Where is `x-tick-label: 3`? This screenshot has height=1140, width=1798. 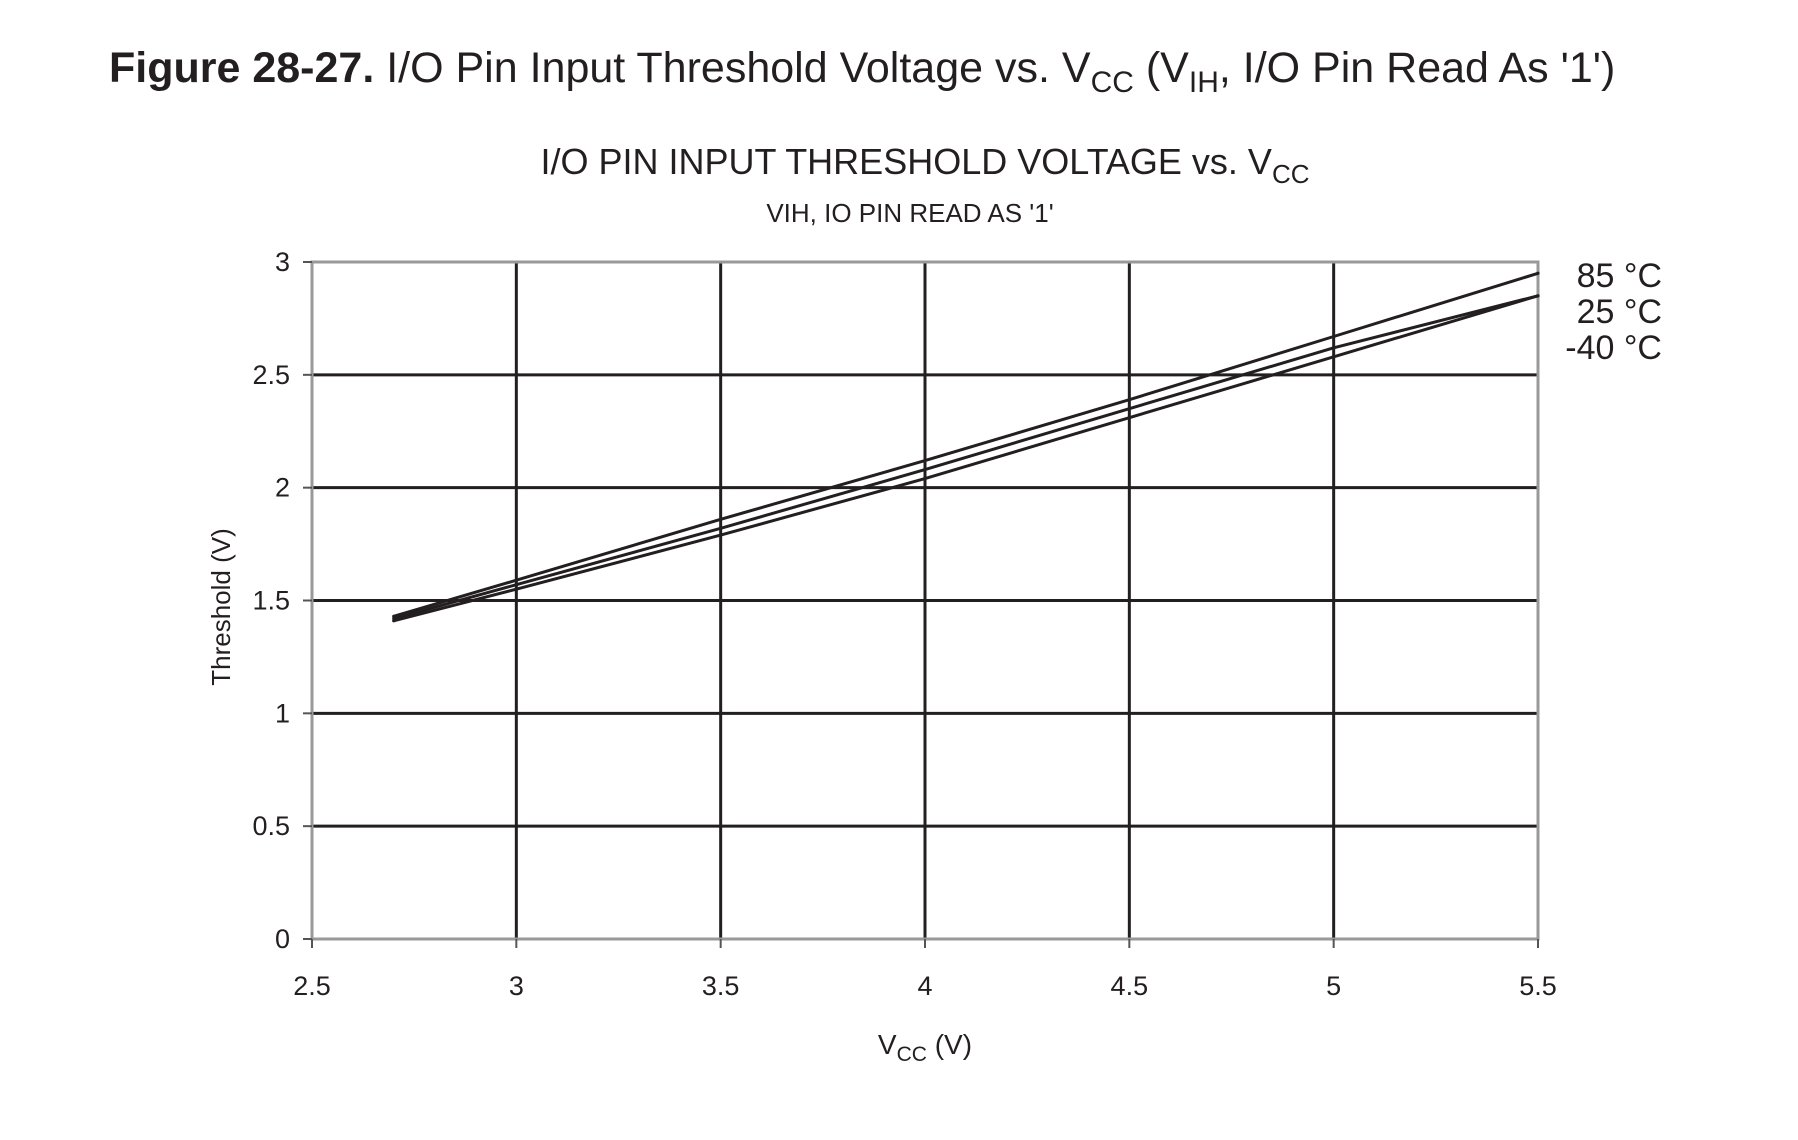
x-tick-label: 3 is located at coordinates (516, 986).